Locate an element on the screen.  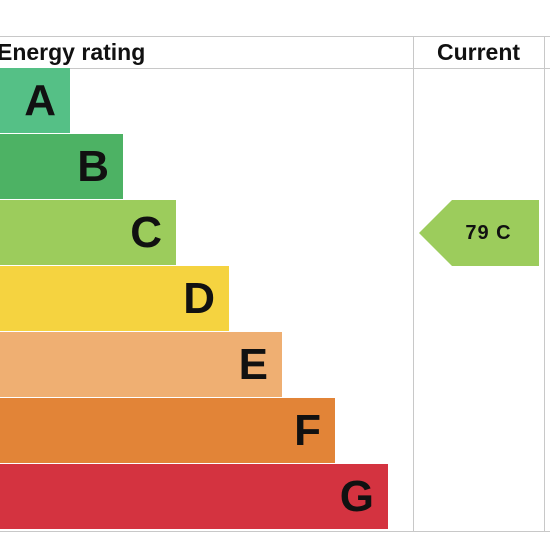
band-f: F is located at coordinates (167, 430).